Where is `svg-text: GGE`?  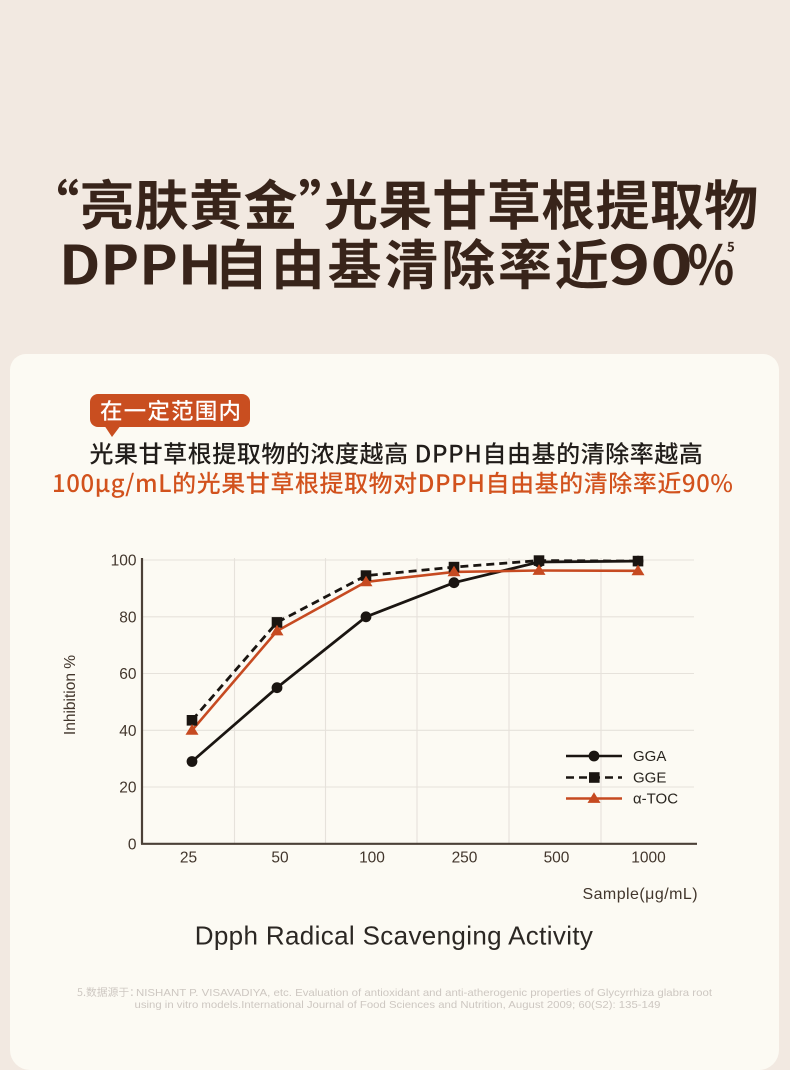 svg-text: GGE is located at coordinates (649, 778).